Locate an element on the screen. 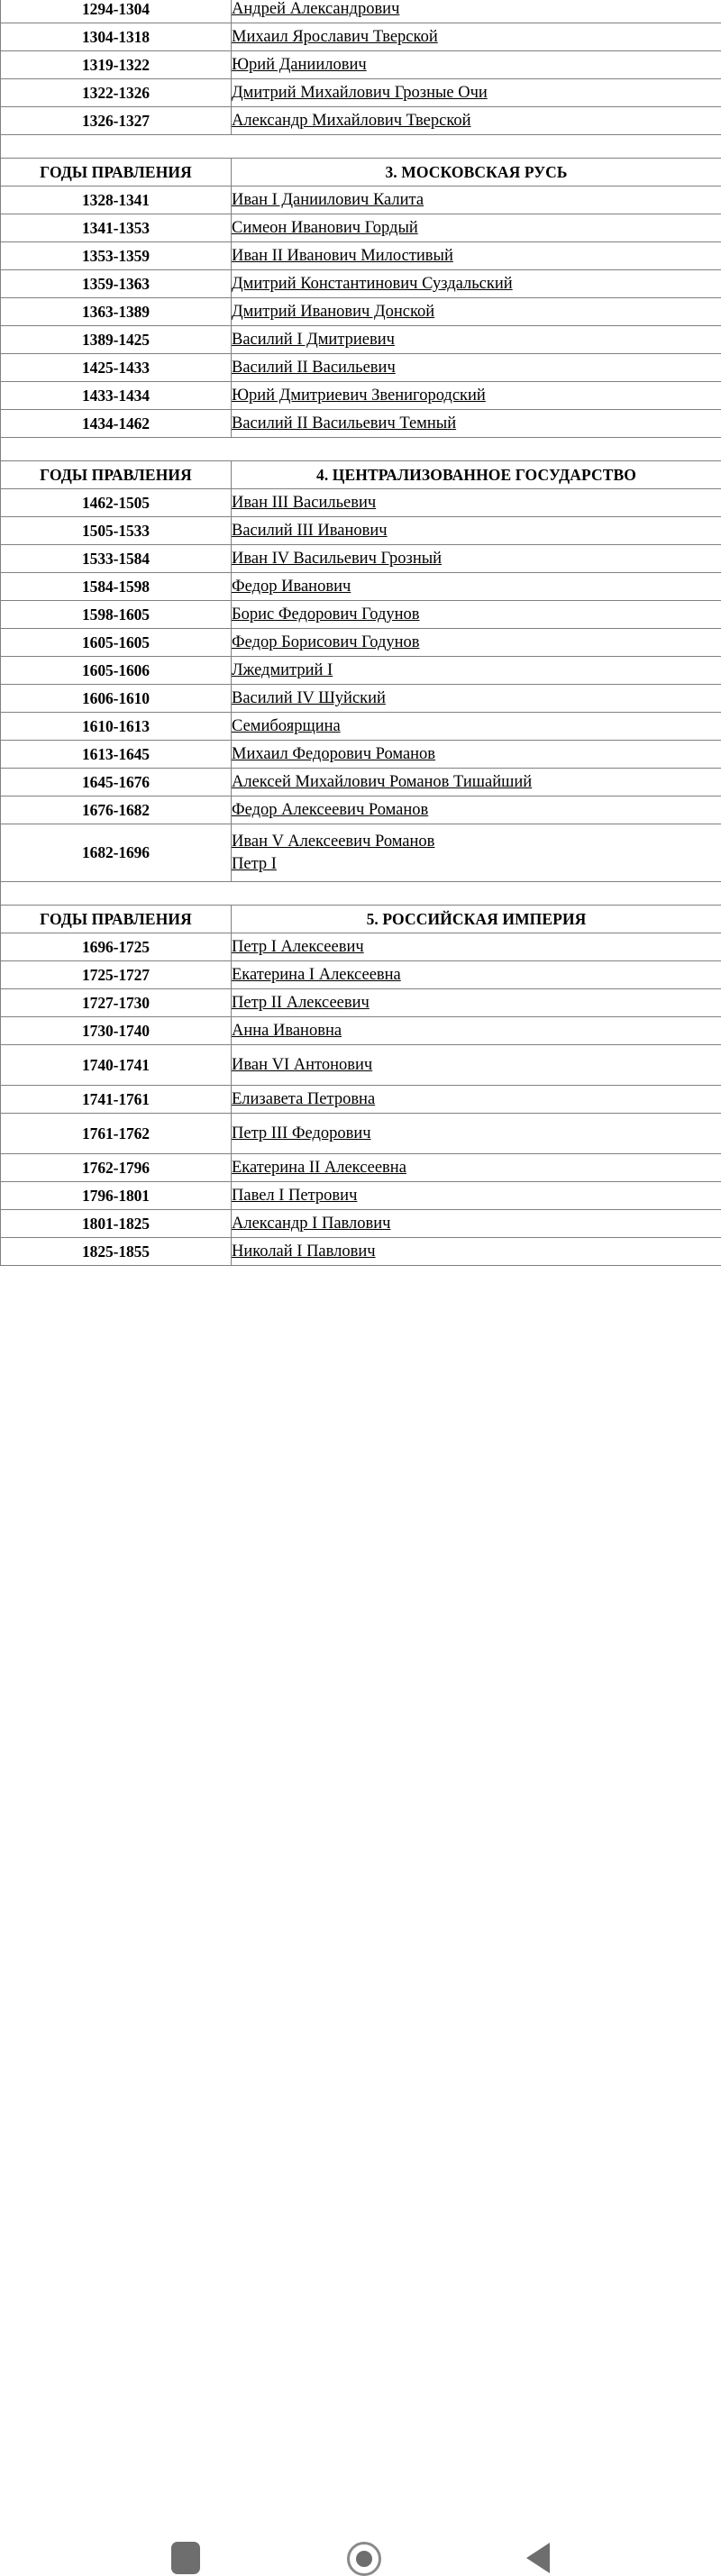 The height and width of the screenshot is (2576, 721). reign-years-cell: 1389-1425 is located at coordinates (116, 340).